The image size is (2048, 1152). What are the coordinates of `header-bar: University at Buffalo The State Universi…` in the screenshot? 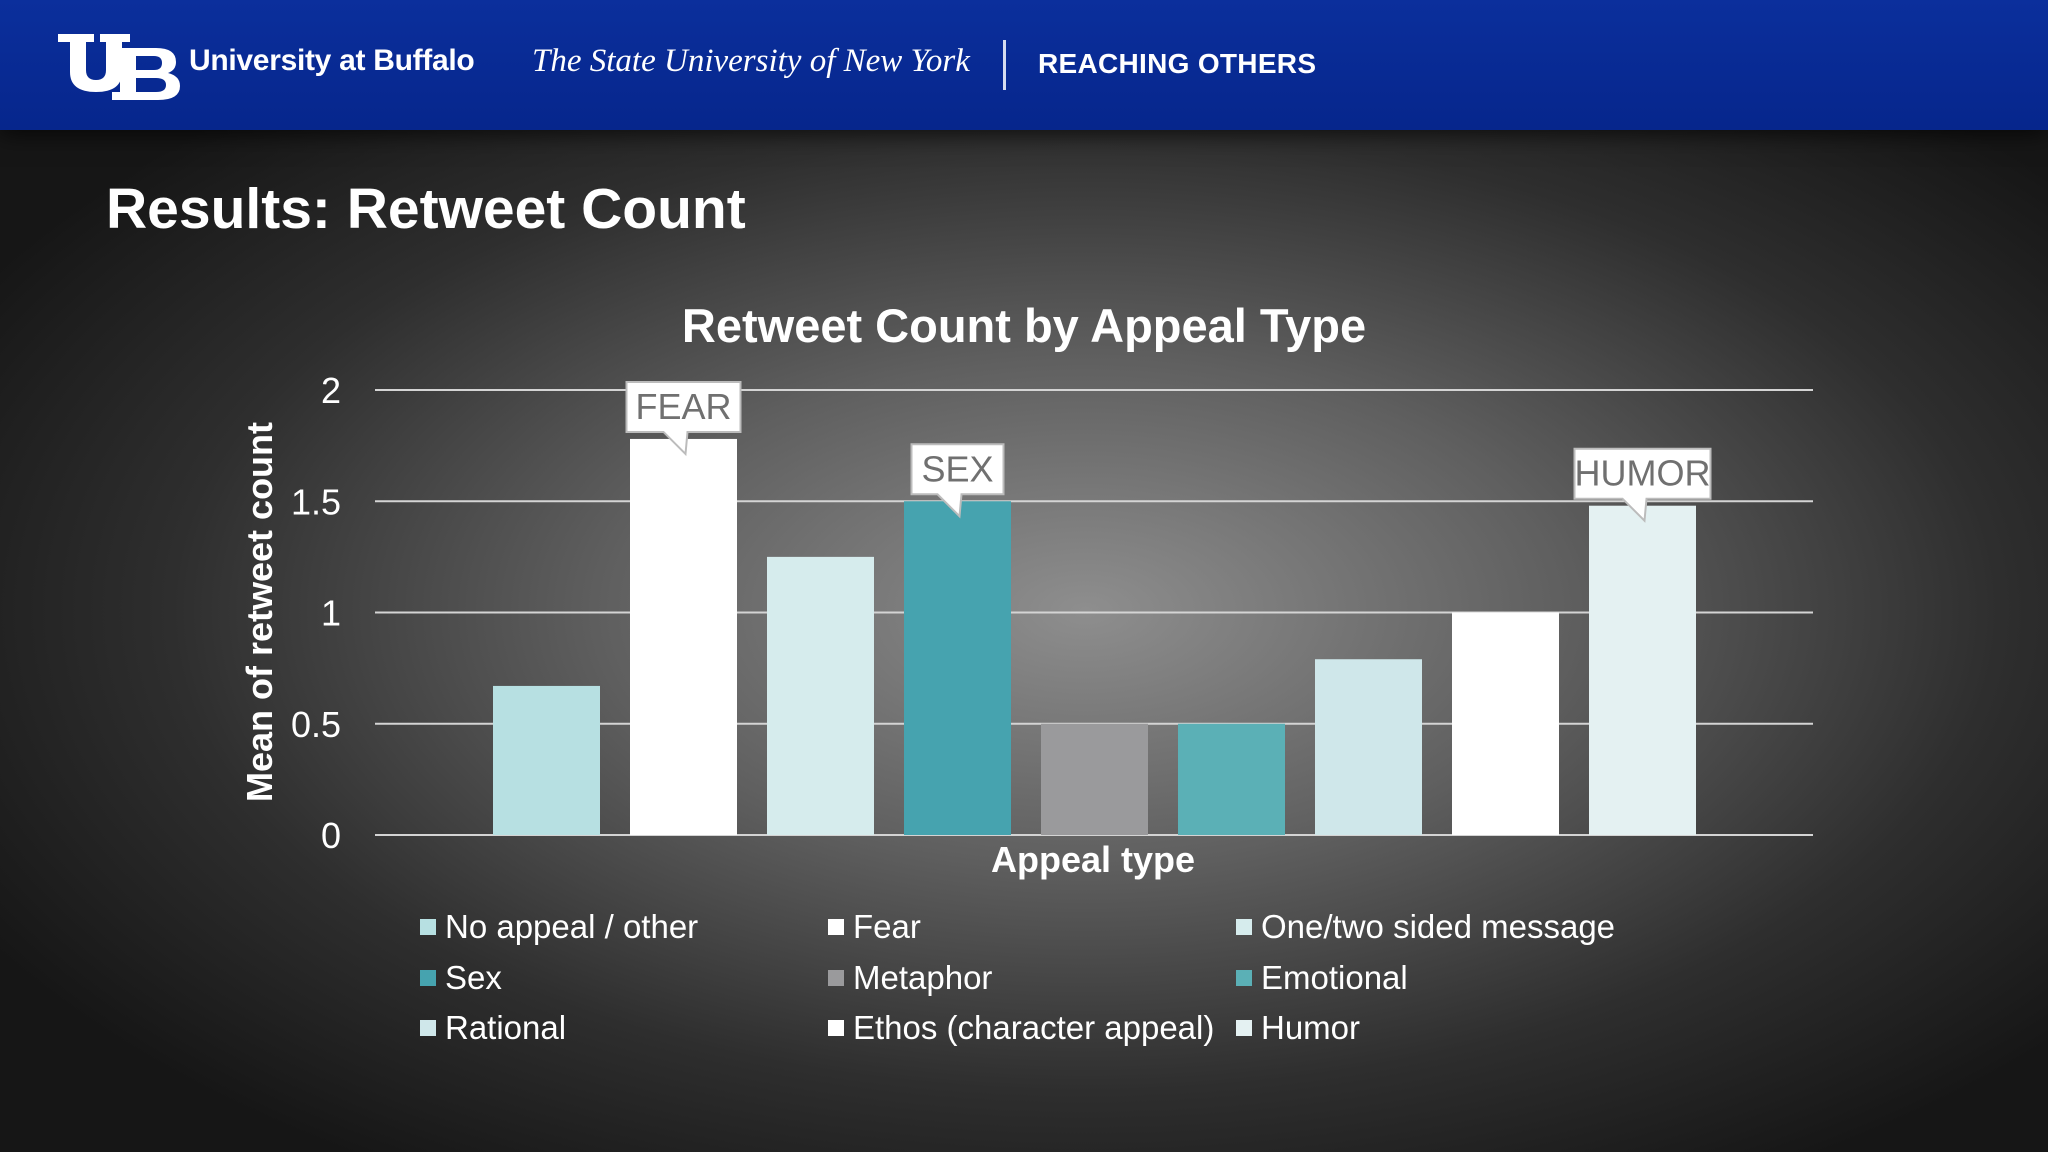 It's located at (1024, 65).